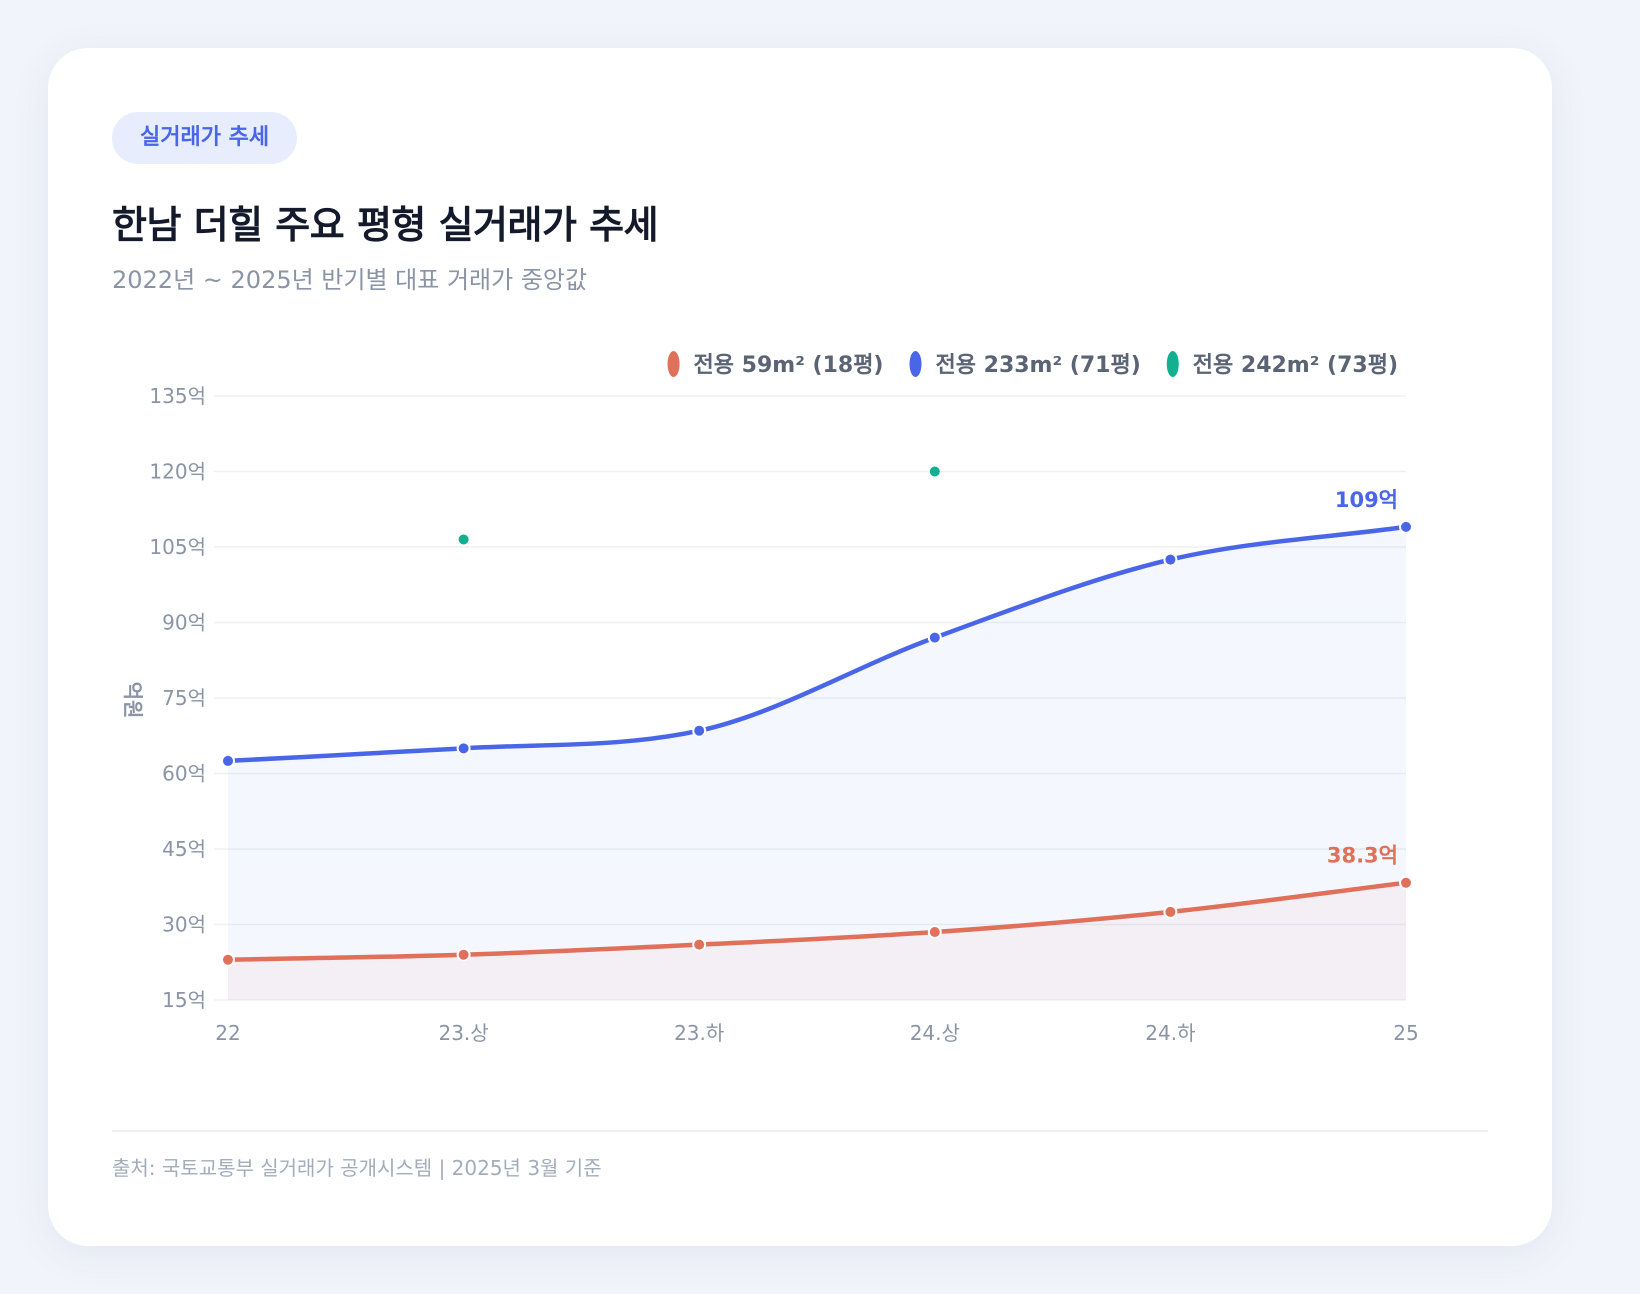 The image size is (1640, 1294). I want to click on legend-label: 전용 242m² (73평), so click(1295, 365).